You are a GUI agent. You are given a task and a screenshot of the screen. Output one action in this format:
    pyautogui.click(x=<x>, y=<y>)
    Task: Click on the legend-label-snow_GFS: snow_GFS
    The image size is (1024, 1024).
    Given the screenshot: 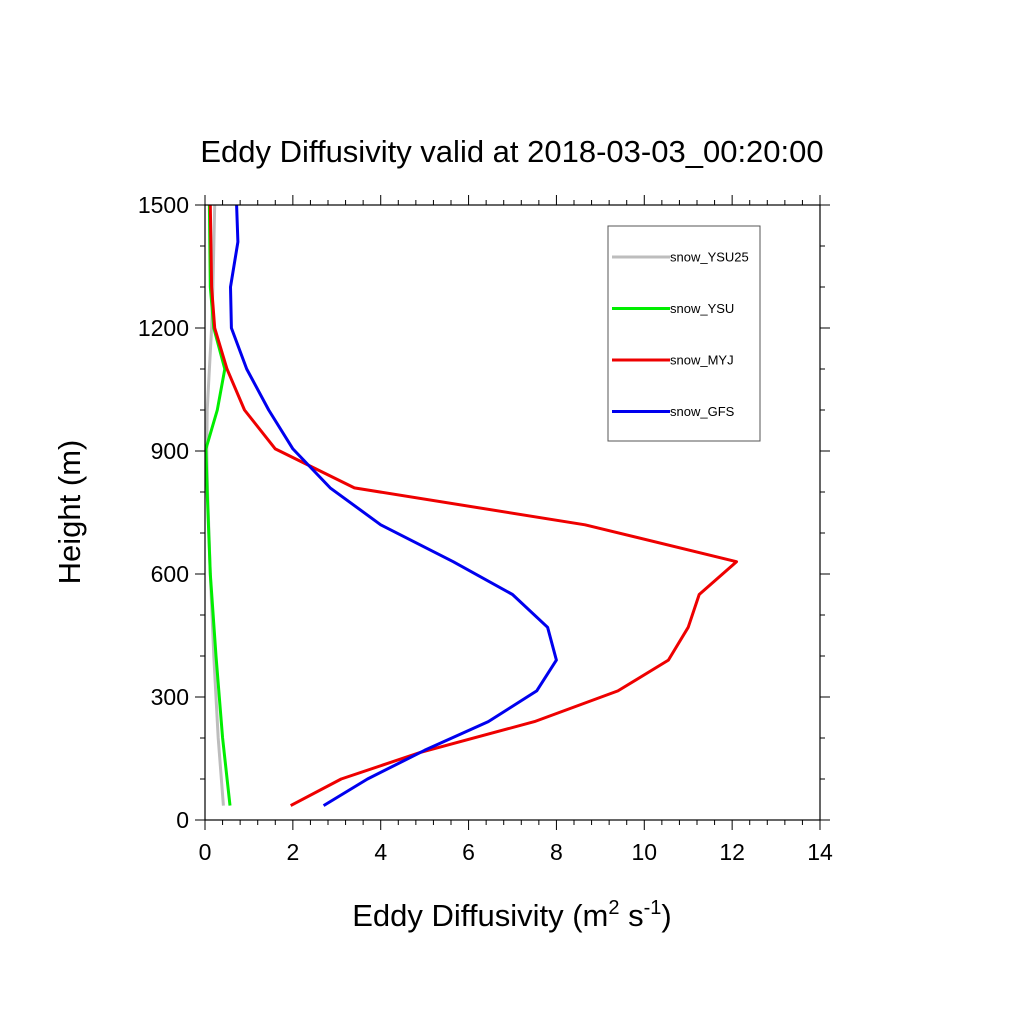 What is the action you would take?
    pyautogui.click(x=702, y=411)
    